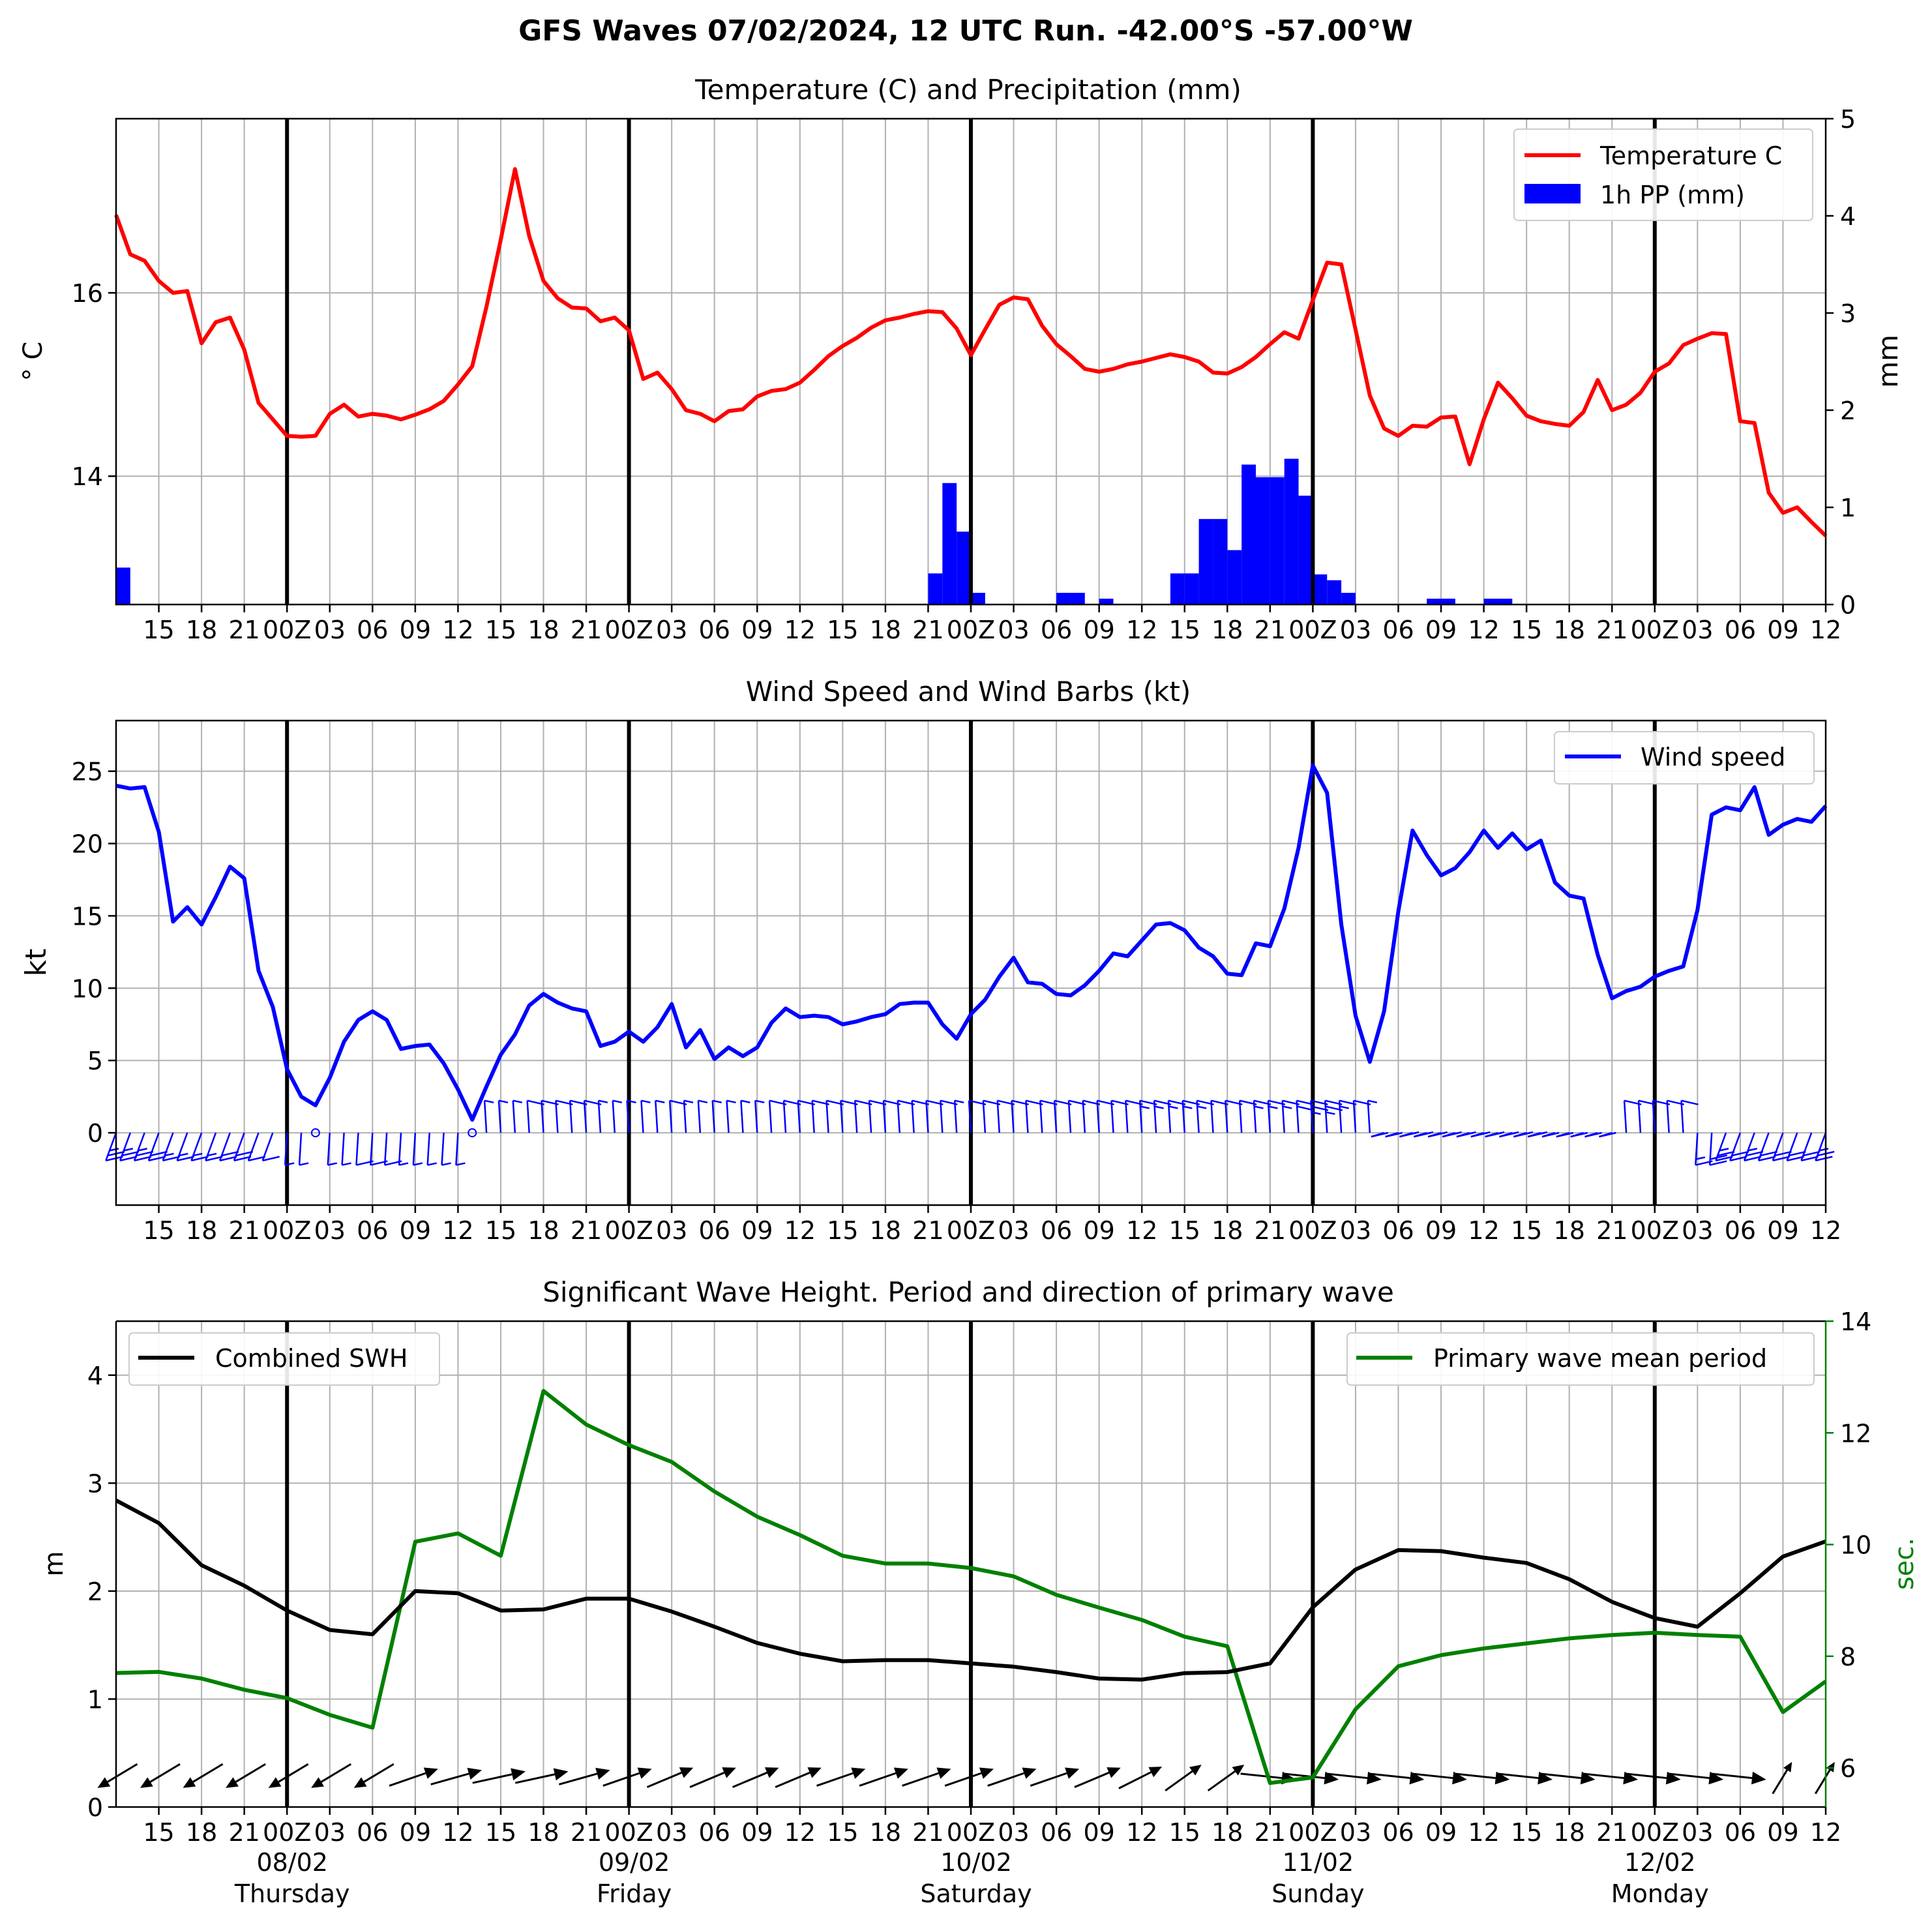  Describe the element at coordinates (94, 385) in the screenshot. I see `panel1-left-ticks: 14 16` at that location.